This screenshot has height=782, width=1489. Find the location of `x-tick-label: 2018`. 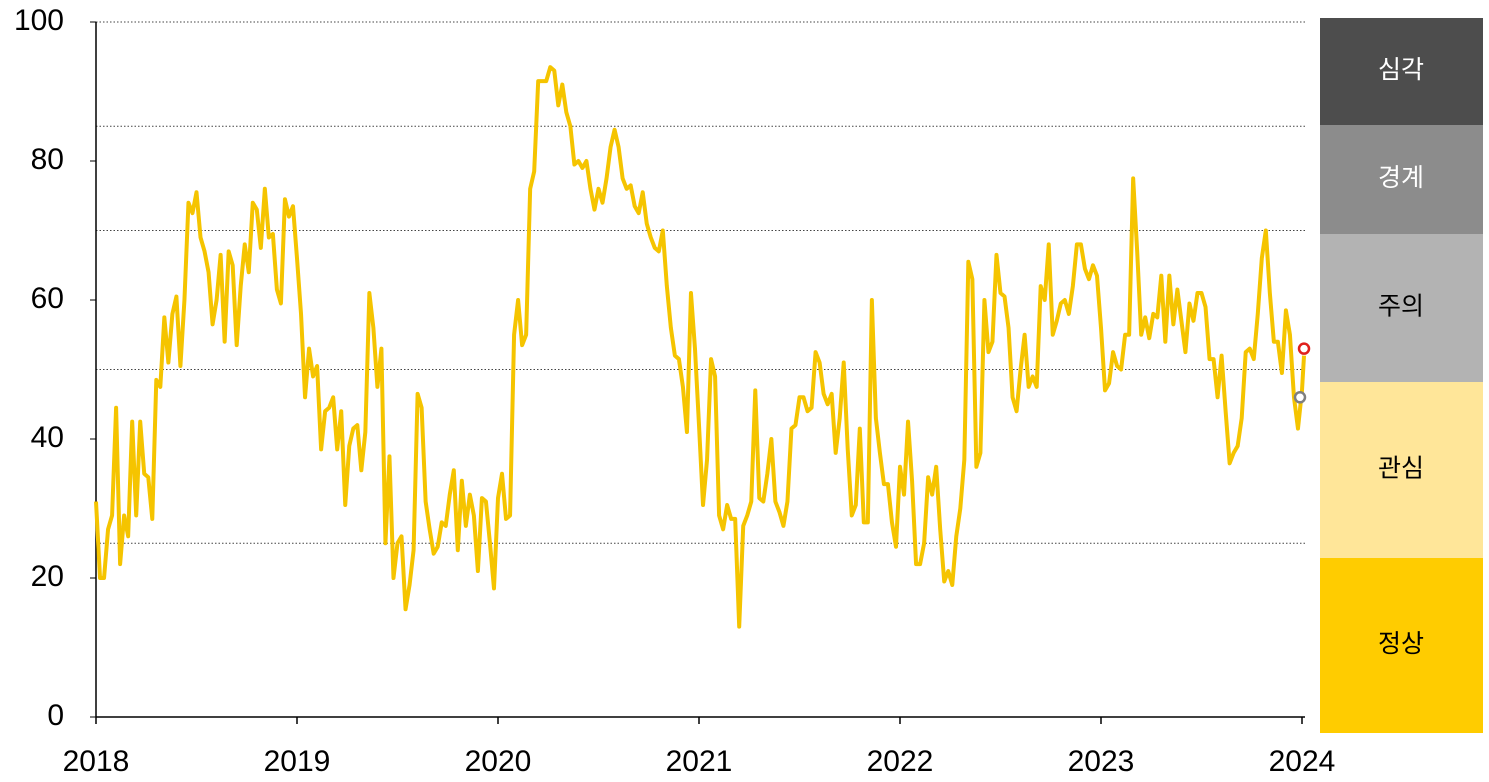

x-tick-label: 2018 is located at coordinates (96, 761).